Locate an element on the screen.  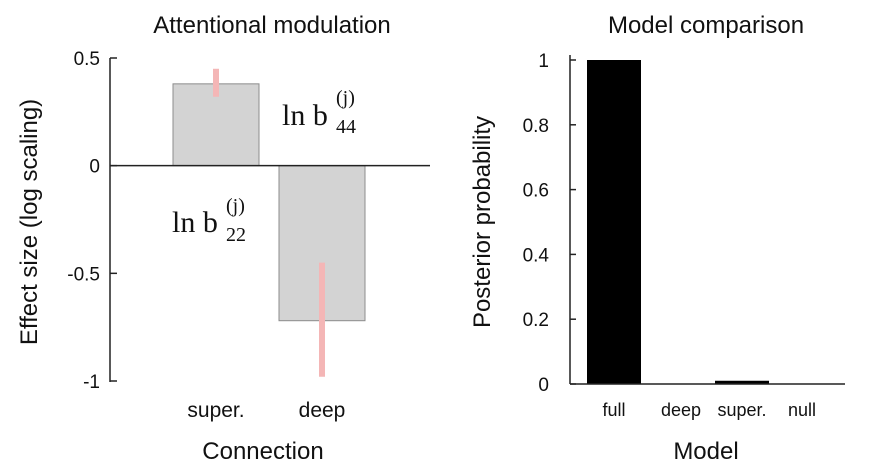
left-y-tick-label: -0.5 is located at coordinates (83, 274).